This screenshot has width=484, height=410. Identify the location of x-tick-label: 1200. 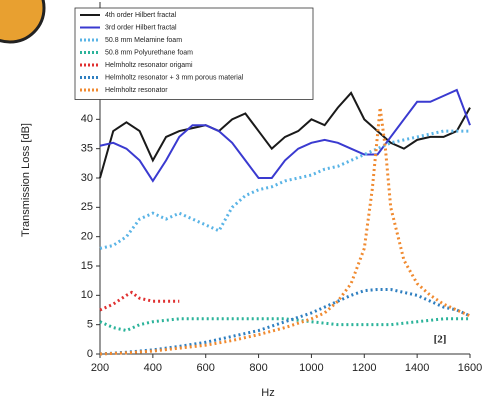
(364, 368).